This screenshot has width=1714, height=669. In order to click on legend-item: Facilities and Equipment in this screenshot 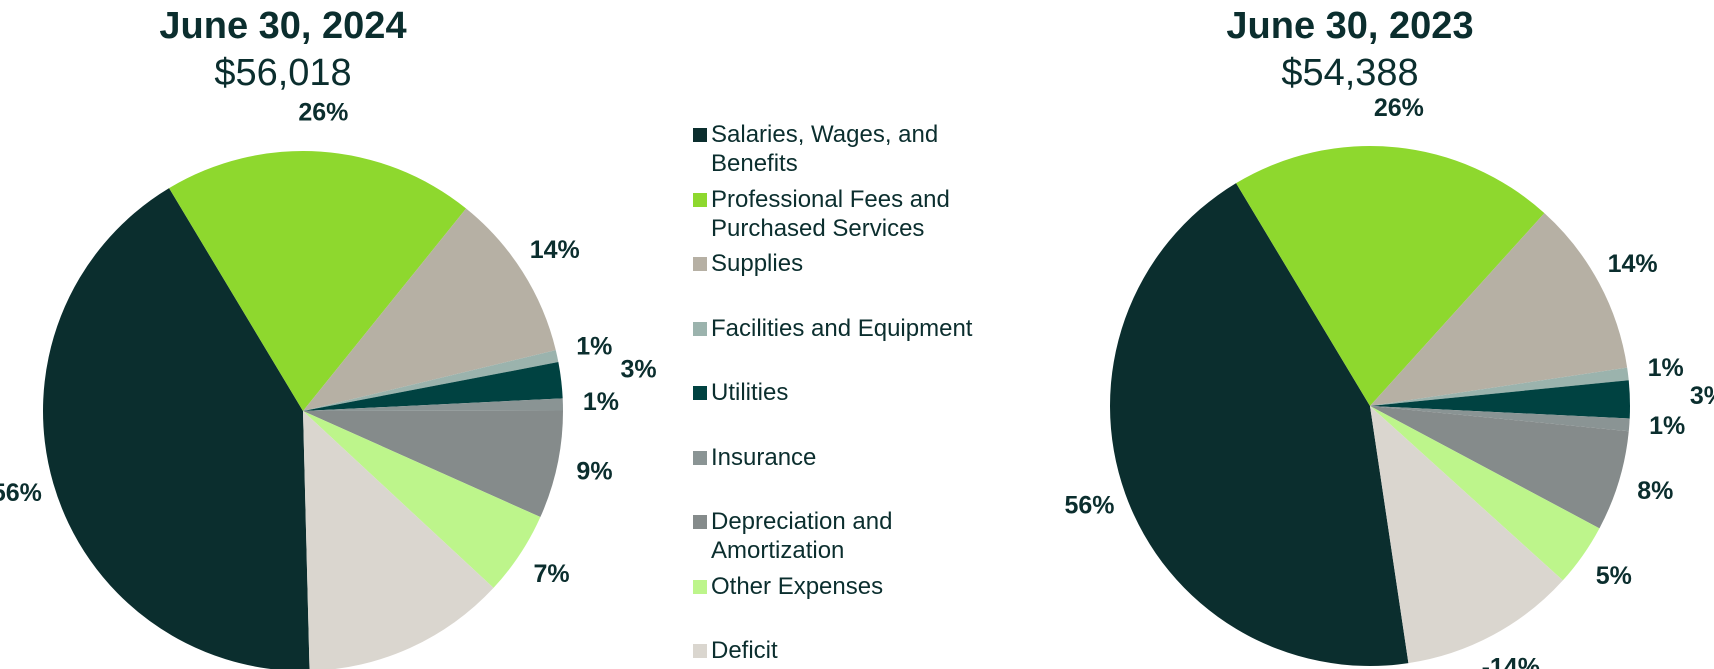, I will do `click(837, 328)`.